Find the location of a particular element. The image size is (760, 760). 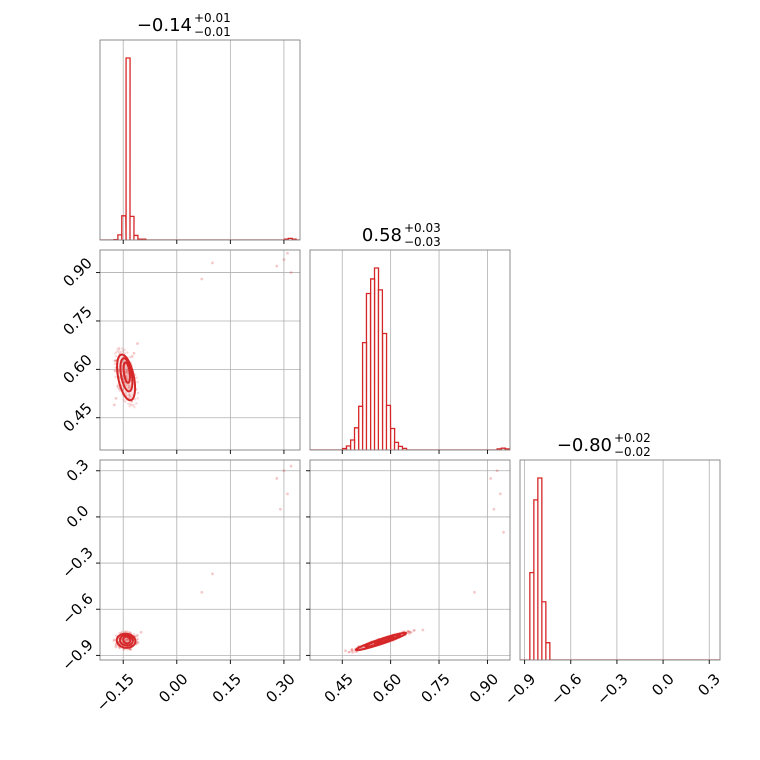

scatter-p0_p1 is located at coordinates (202, 330).